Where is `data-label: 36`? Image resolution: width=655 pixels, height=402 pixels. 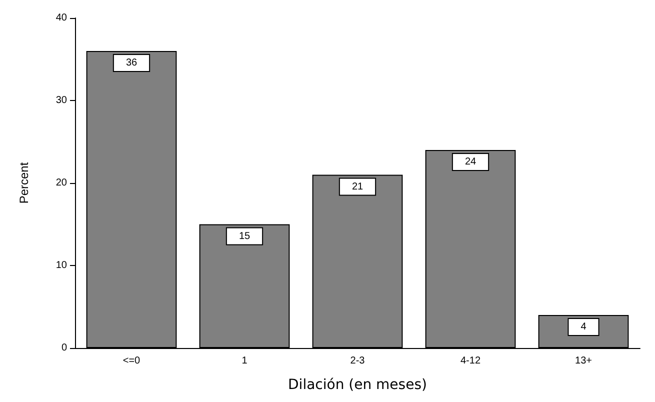
data-label: 36 is located at coordinates (132, 63).